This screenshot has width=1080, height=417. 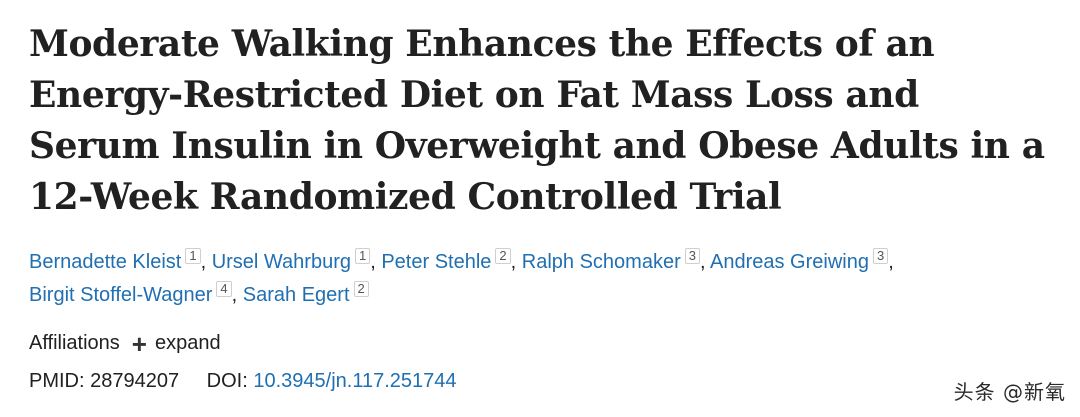 What do you see at coordinates (1009, 392) in the screenshot?
I see `watermark: 头条 @新氧` at bounding box center [1009, 392].